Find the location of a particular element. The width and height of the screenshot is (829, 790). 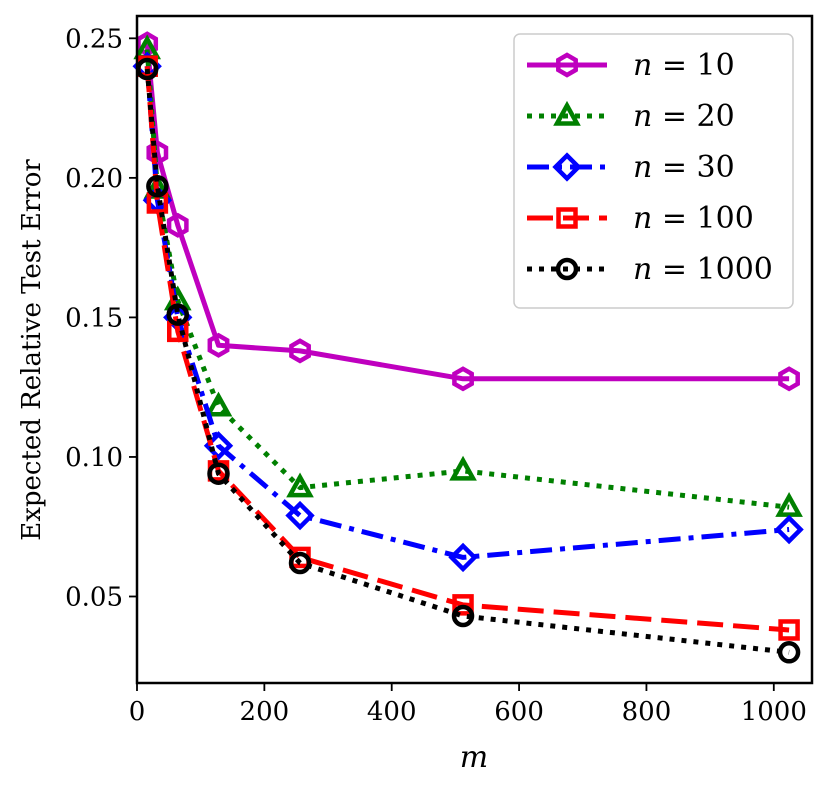

y-tick-label: 0.10 is located at coordinates (94, 458).